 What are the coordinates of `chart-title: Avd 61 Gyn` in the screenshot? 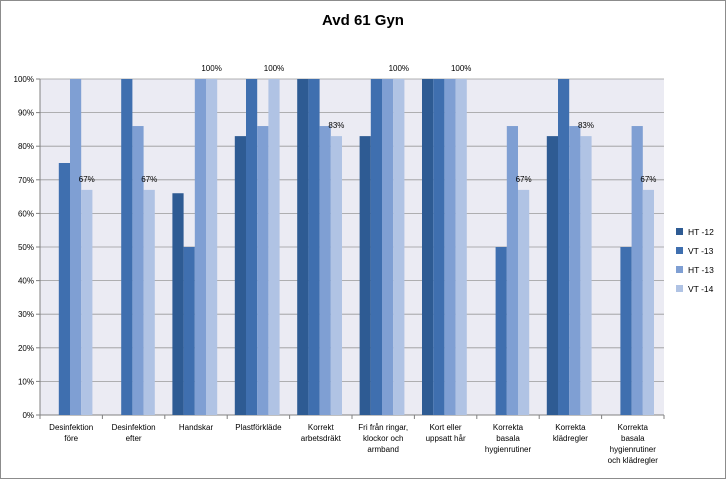 It's located at (363, 20).